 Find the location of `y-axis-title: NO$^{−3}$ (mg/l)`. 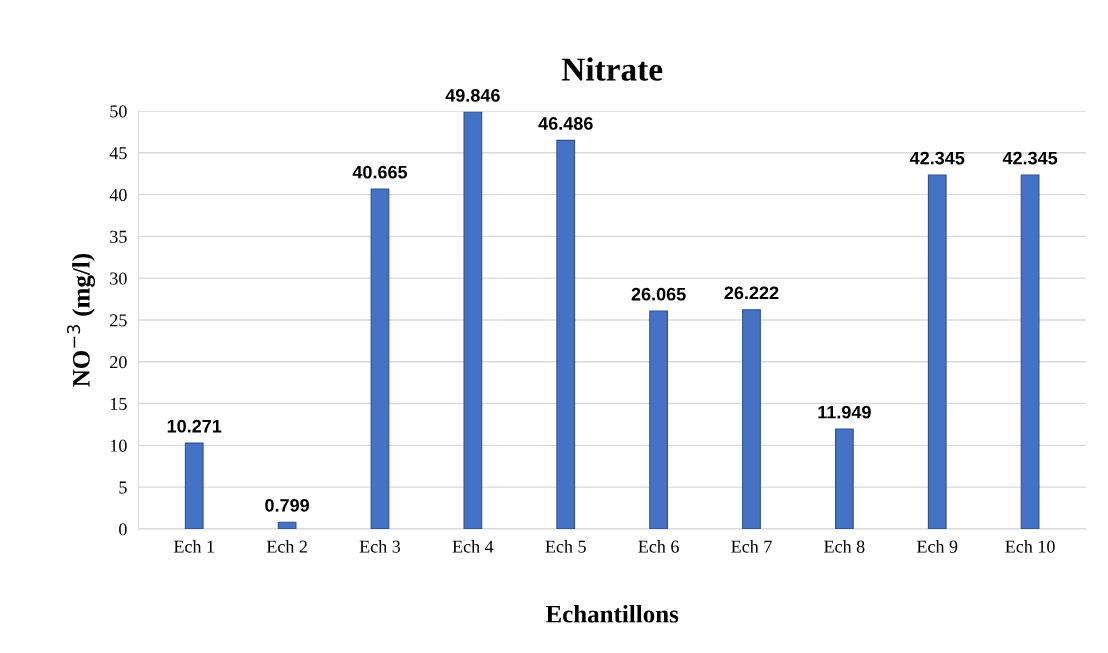

y-axis-title: NO$^{−3}$ (mg/l) is located at coordinates (81, 320).